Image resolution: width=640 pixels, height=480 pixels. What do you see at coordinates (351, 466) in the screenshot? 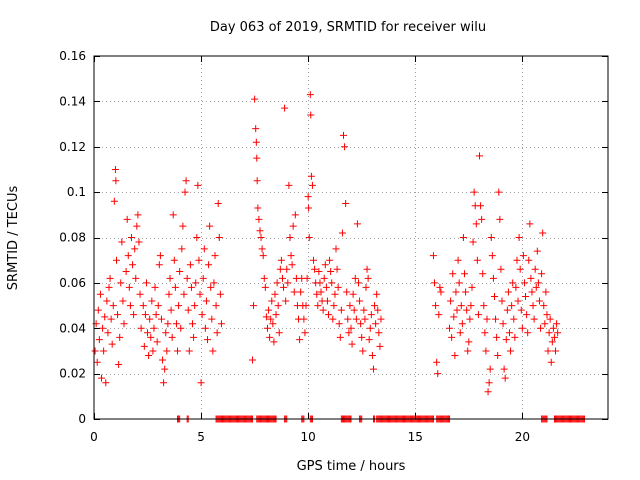
I see `x-axis-label: GPS time / hours` at bounding box center [351, 466].